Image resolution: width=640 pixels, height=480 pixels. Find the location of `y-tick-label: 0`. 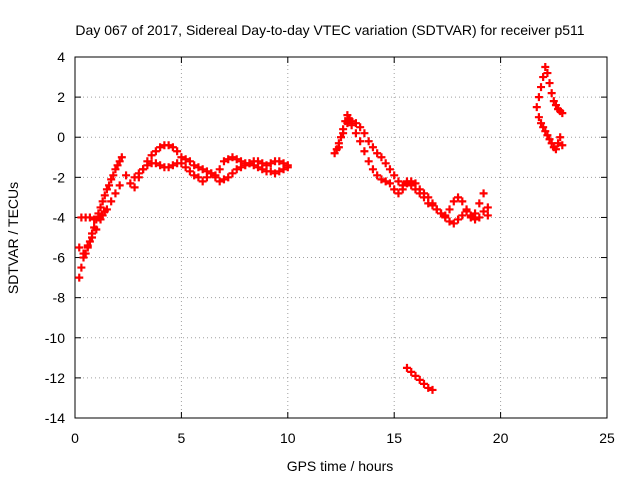

y-tick-label: 0 is located at coordinates (61, 137).